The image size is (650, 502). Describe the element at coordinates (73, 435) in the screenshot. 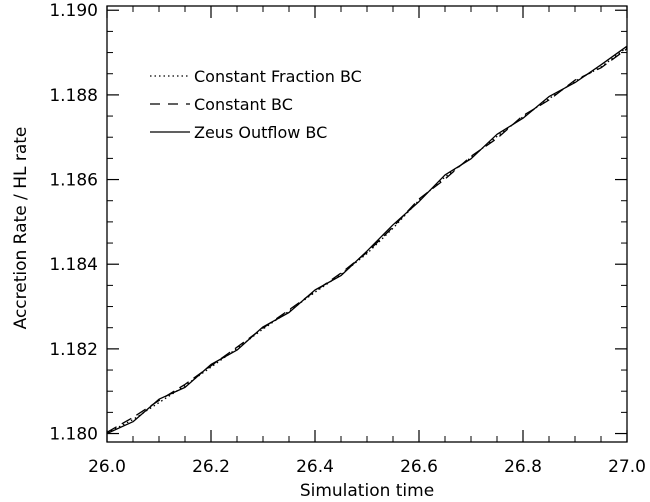

I see `y-tick-label: 1.180` at that location.